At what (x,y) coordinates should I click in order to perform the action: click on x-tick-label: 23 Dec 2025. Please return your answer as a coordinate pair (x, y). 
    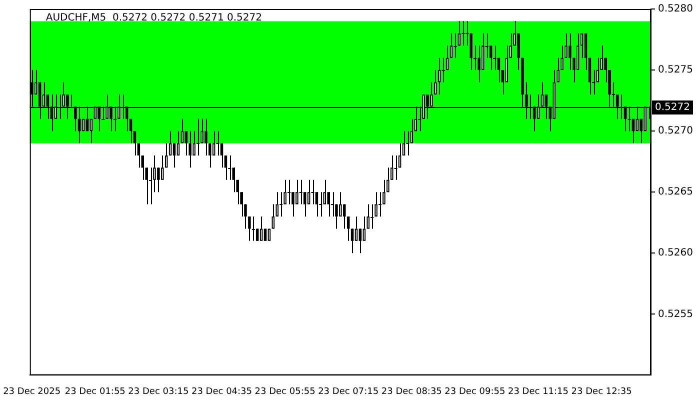
    Looking at the image, I should click on (32, 391).